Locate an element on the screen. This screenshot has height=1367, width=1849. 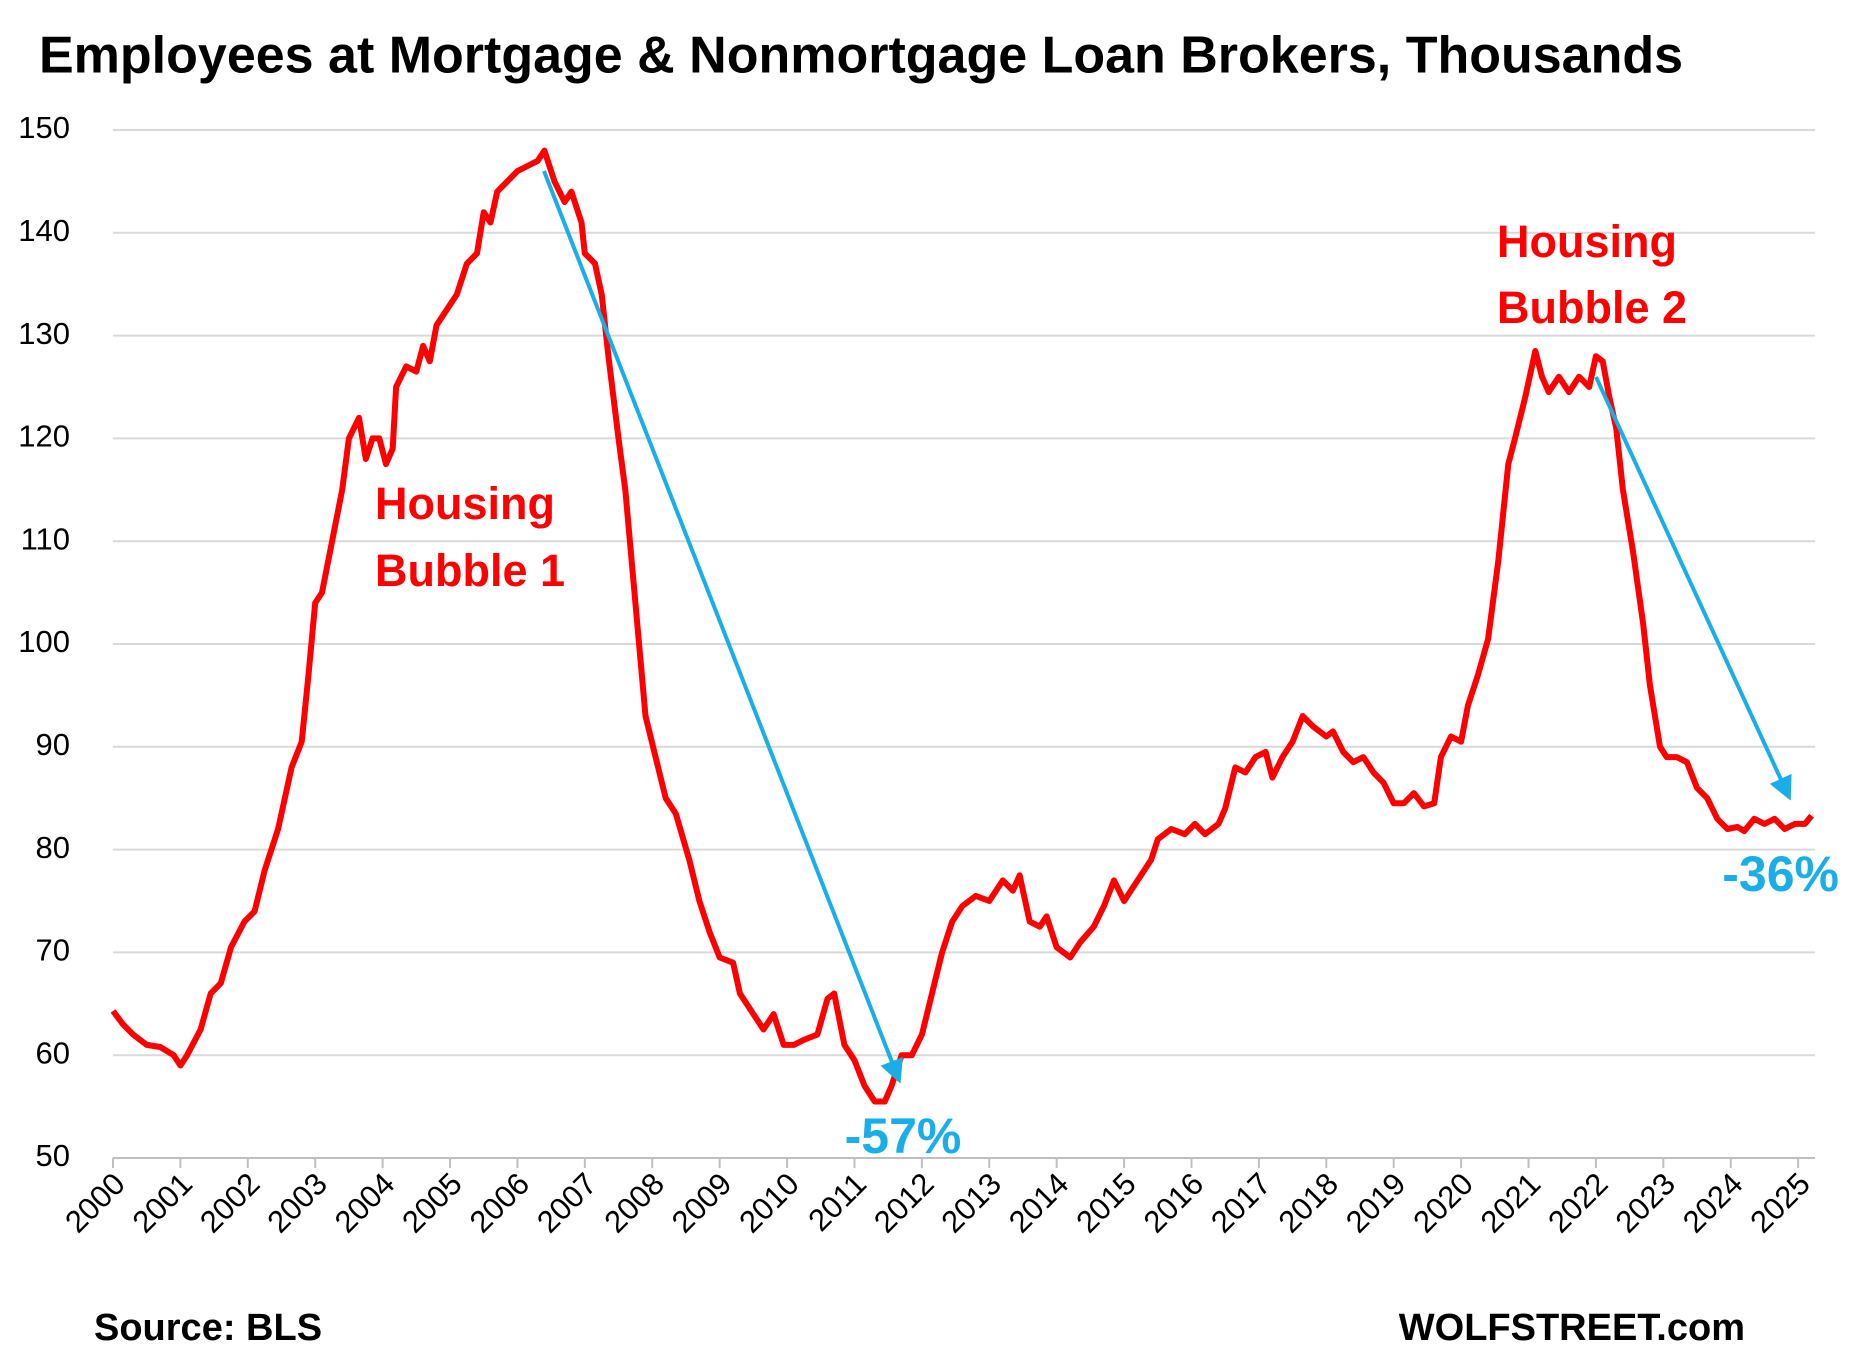
x-tick-label: 2015 is located at coordinates (1106, 1203).